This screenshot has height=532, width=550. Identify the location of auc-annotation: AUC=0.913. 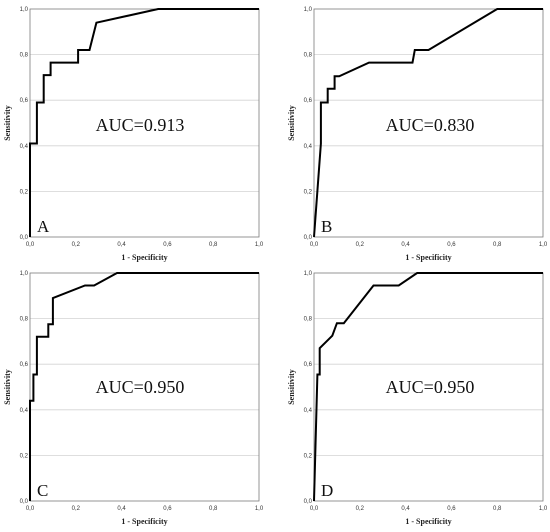
(140, 125).